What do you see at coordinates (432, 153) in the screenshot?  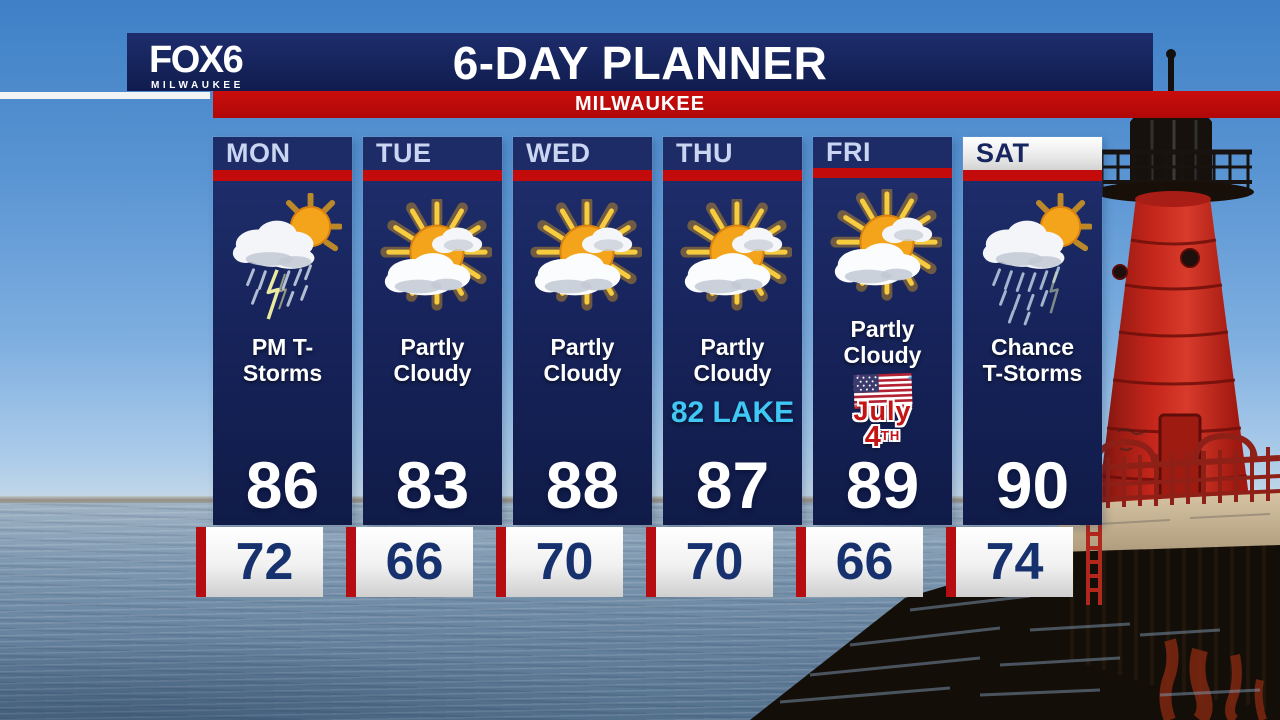 I see `day-label: TUE` at bounding box center [432, 153].